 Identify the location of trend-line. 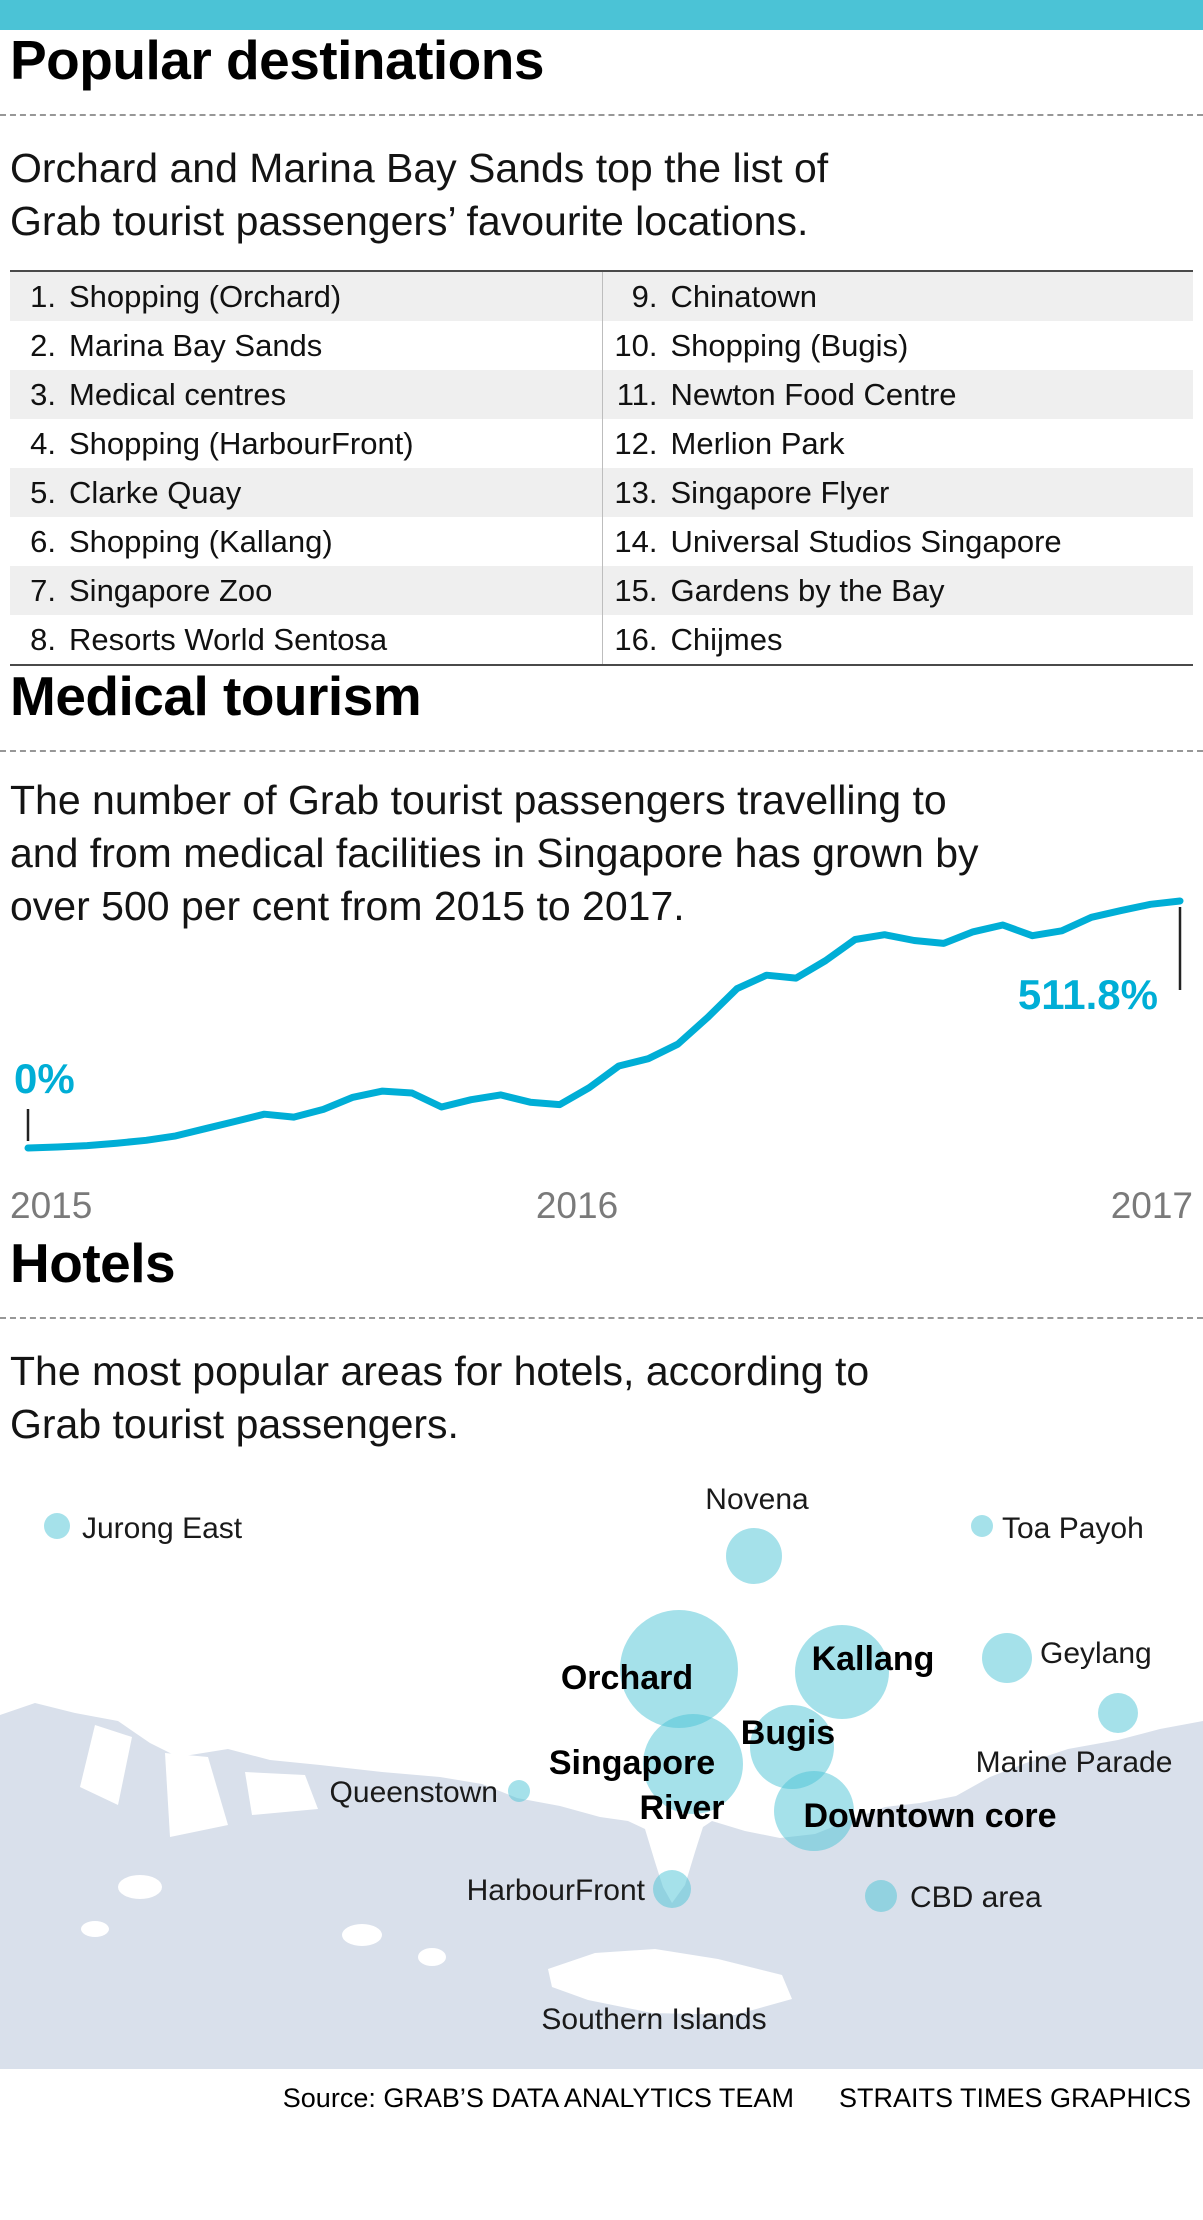
(604, 1024).